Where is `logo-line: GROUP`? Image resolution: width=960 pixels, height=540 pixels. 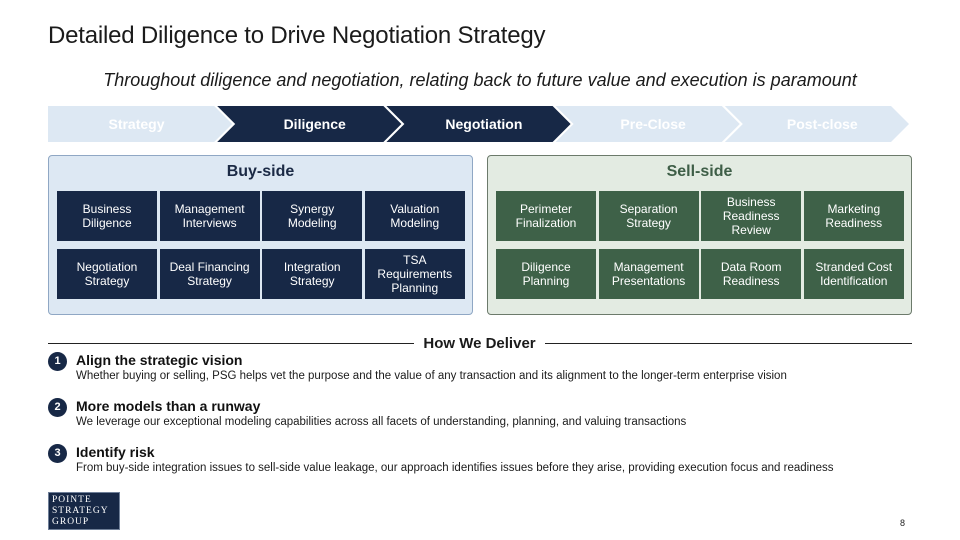
logo-line: GROUP is located at coordinates (71, 522).